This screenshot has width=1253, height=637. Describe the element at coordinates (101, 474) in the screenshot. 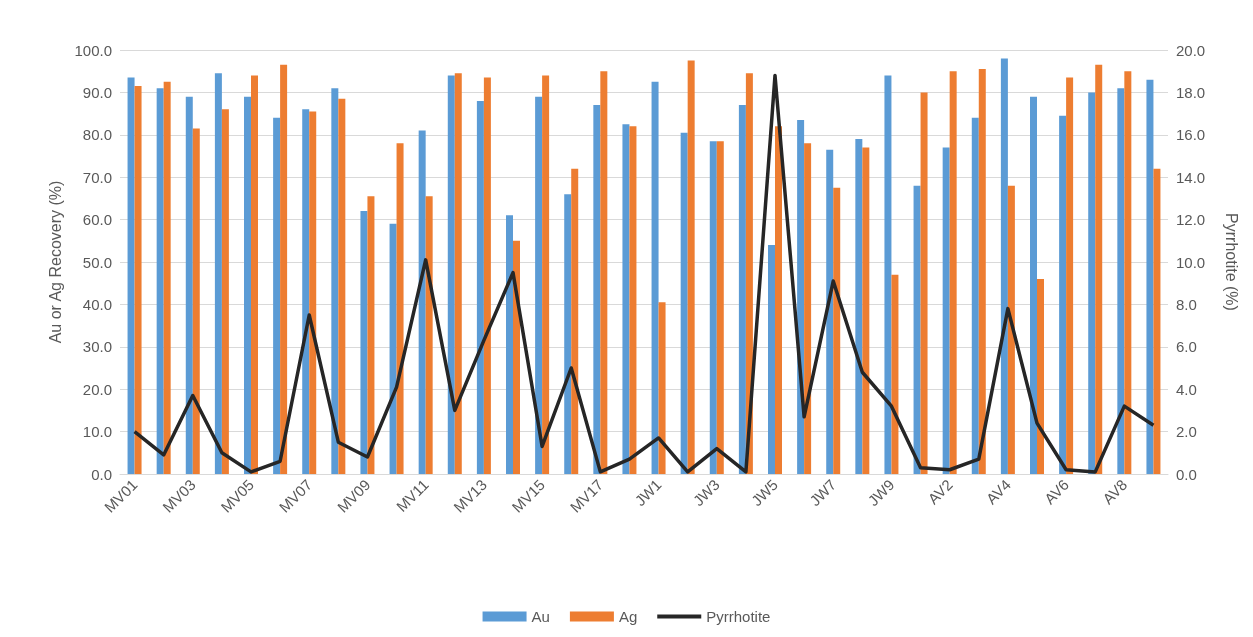

I see `y-tick-label: 0.0` at that location.